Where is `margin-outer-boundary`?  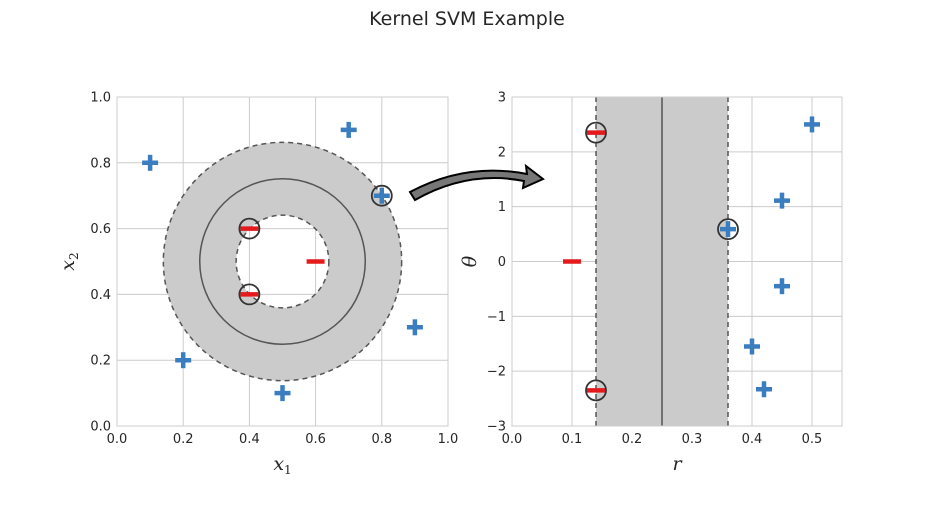 margin-outer-boundary is located at coordinates (282, 261).